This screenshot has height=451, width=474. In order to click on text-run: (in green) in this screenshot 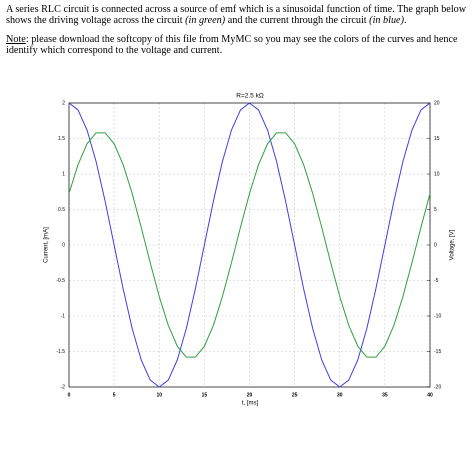, I will do `click(205, 20)`.